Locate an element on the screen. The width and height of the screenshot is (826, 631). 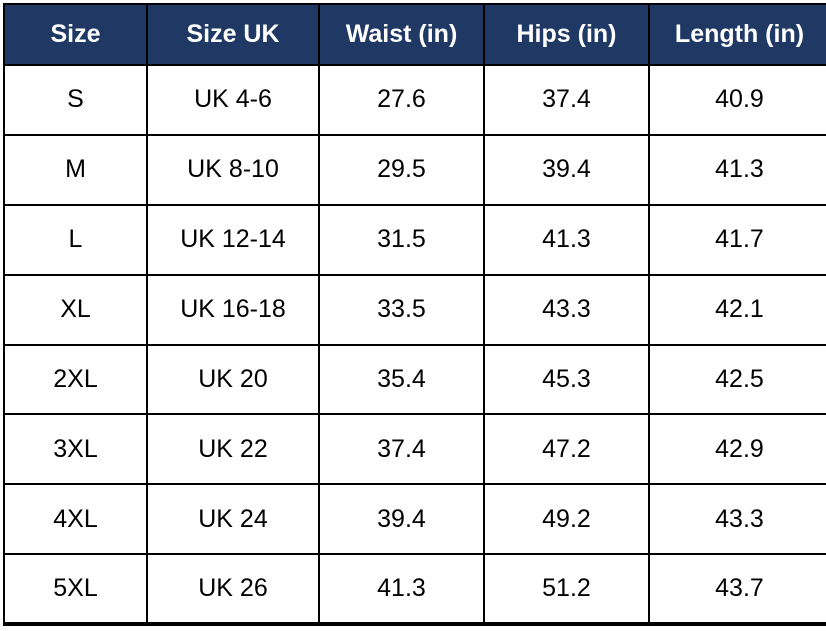
table-row: 4XL UK 24 39.4 49.2 43.3 is located at coordinates (414, 519).